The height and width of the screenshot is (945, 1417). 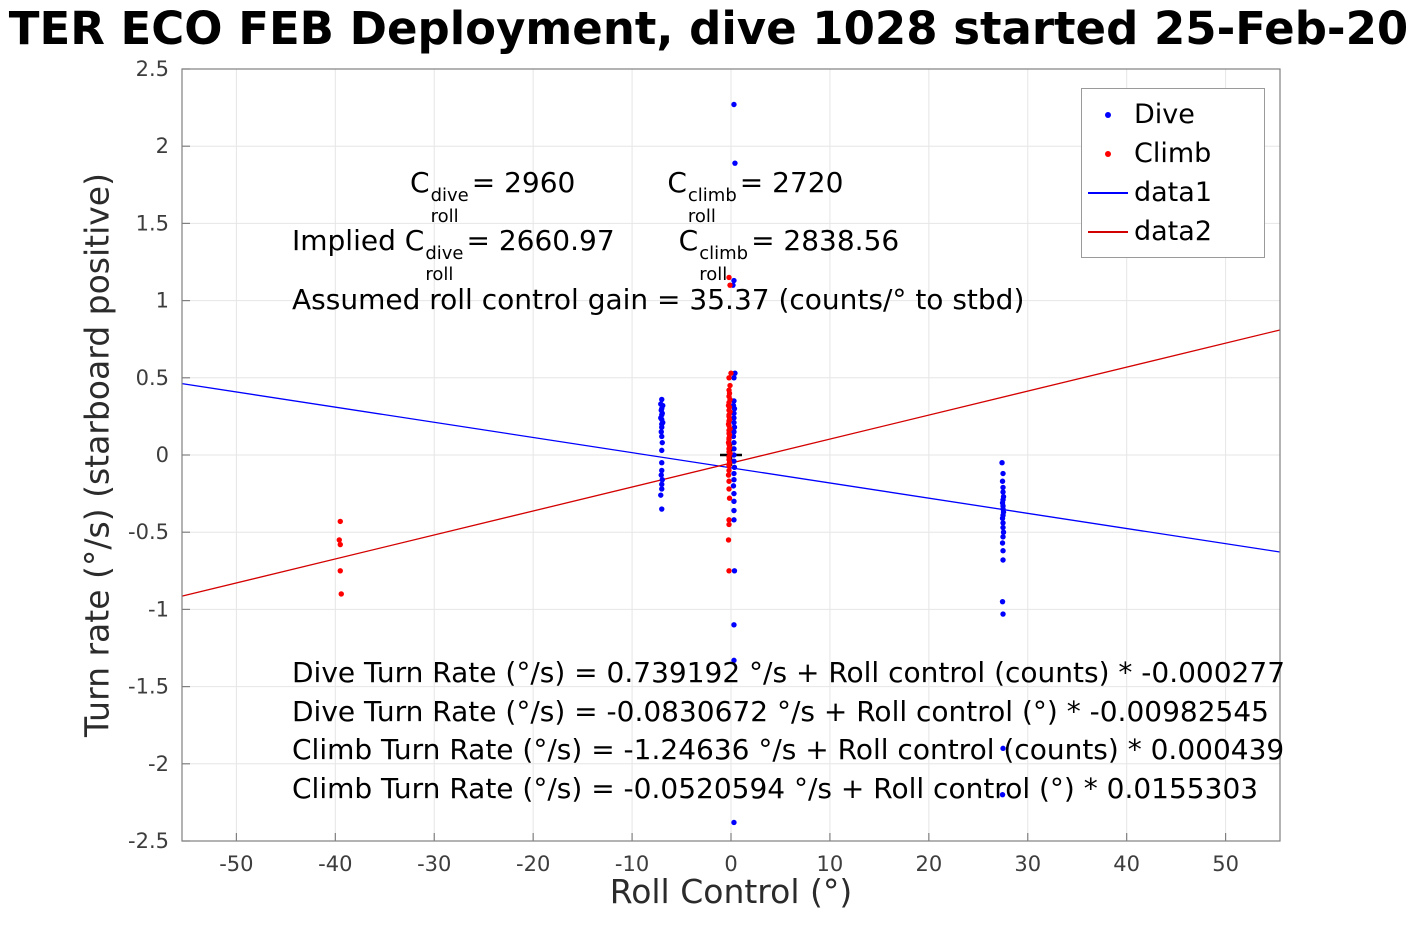 I want to click on legend-item-dive: Dive, so click(x=1173, y=114).